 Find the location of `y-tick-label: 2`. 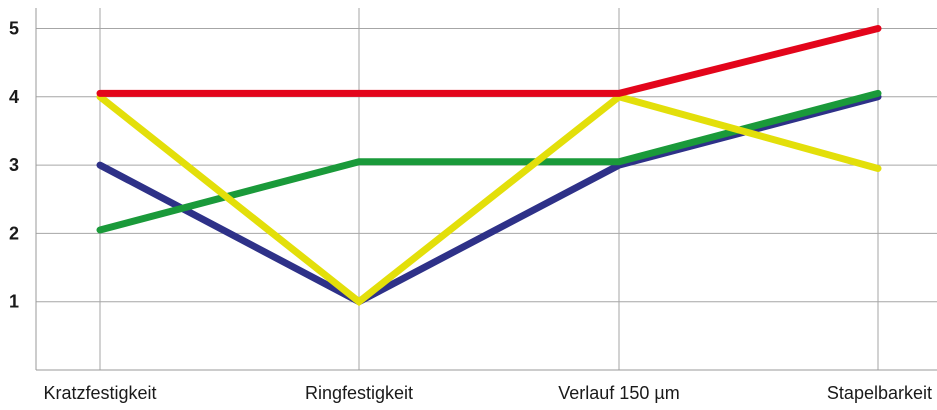

y-tick-label: 2 is located at coordinates (14, 233).